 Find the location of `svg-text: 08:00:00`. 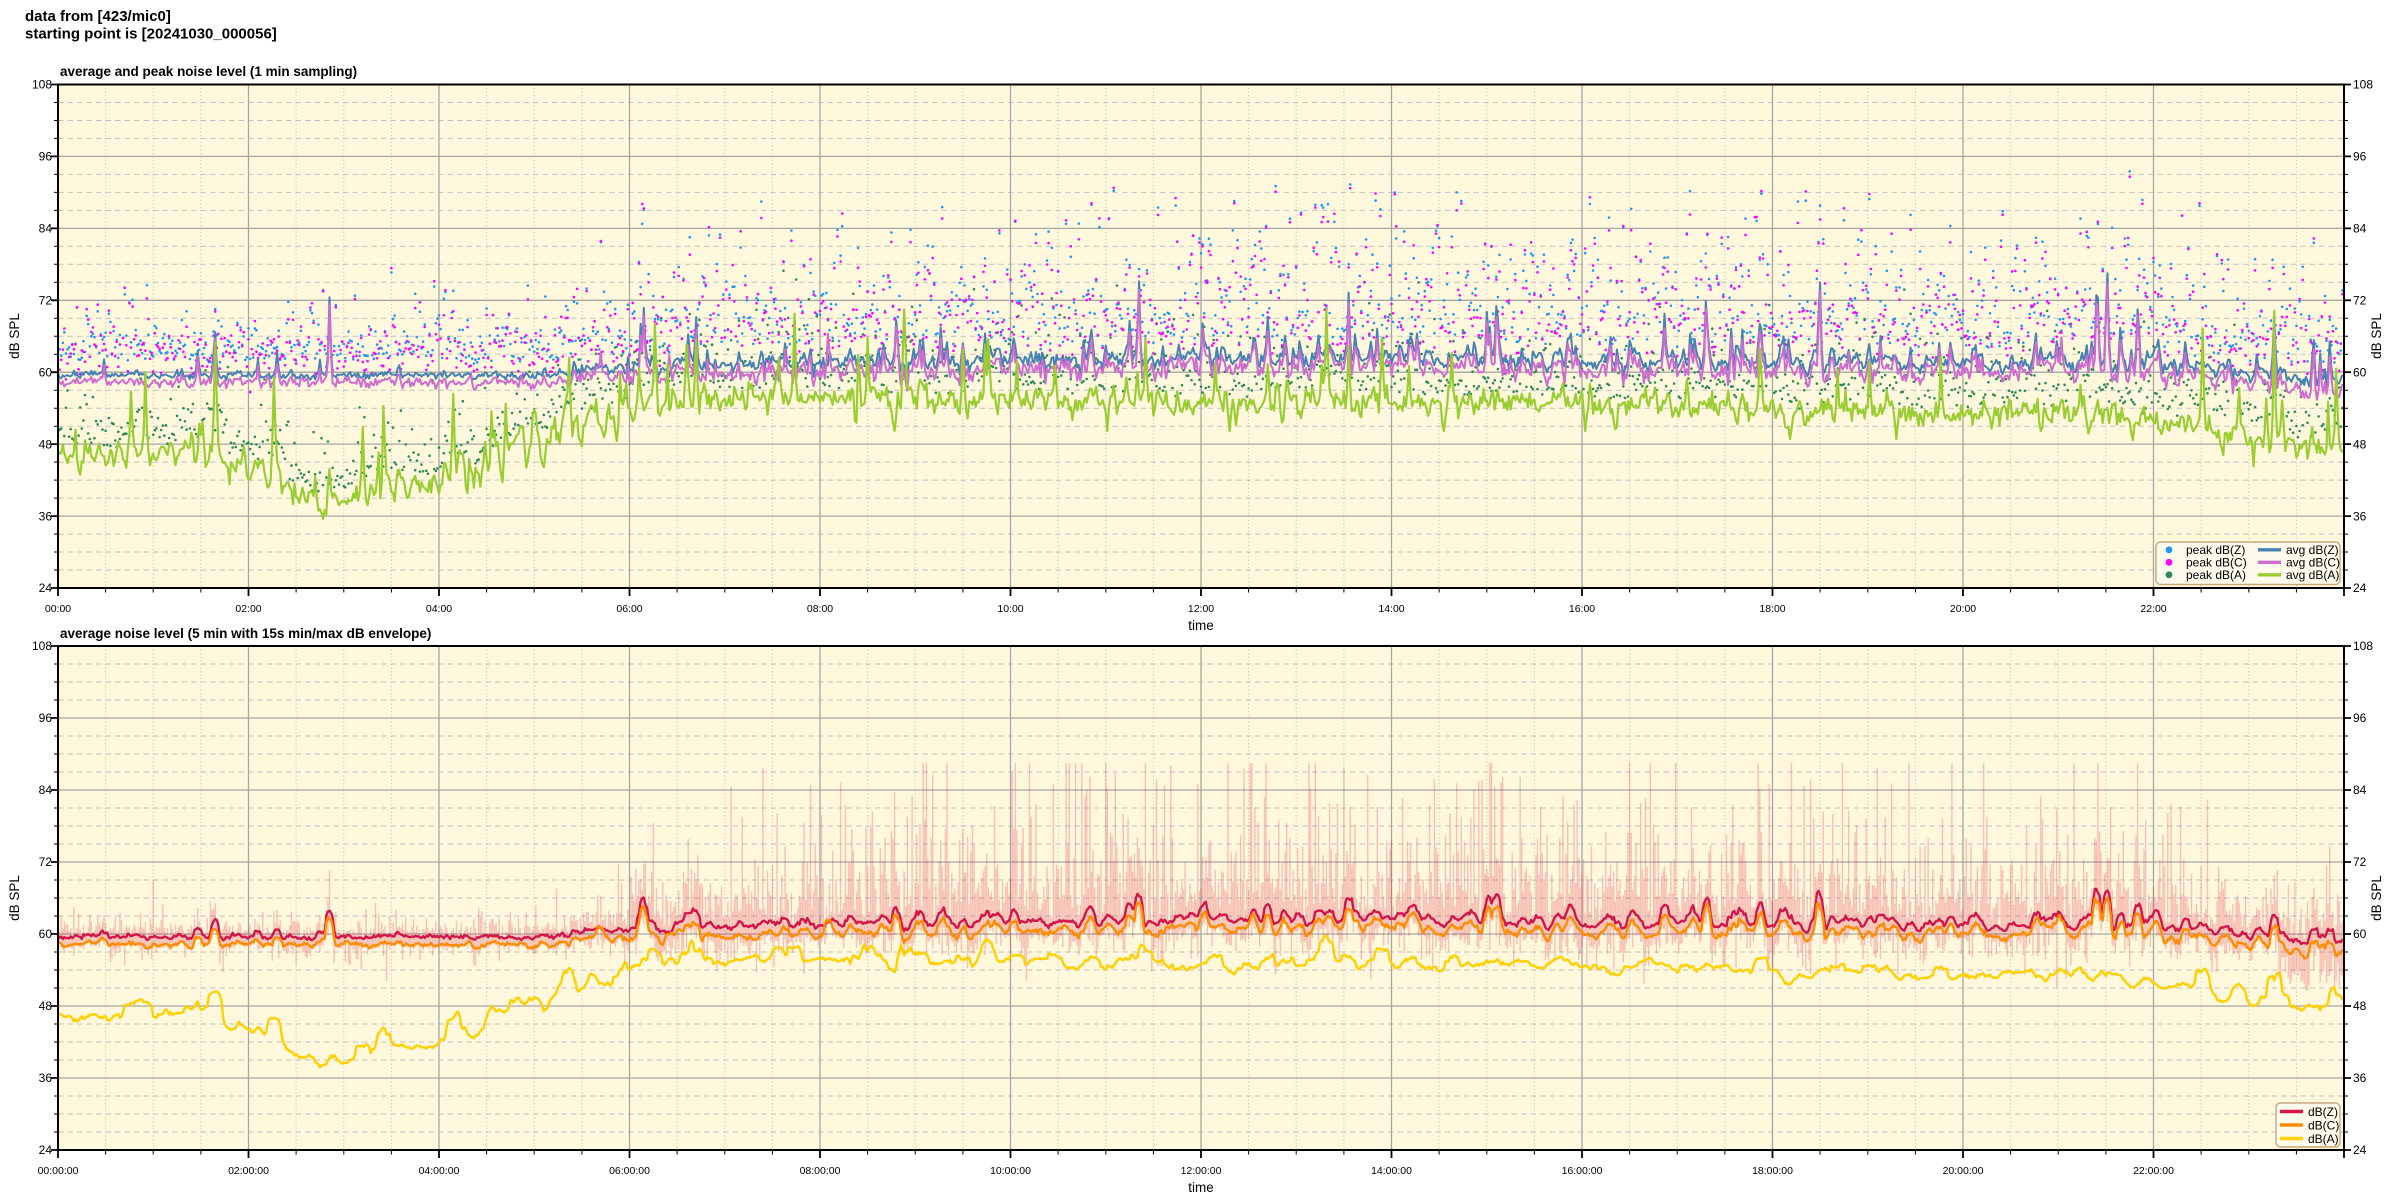

svg-text: 08:00:00 is located at coordinates (820, 1171).